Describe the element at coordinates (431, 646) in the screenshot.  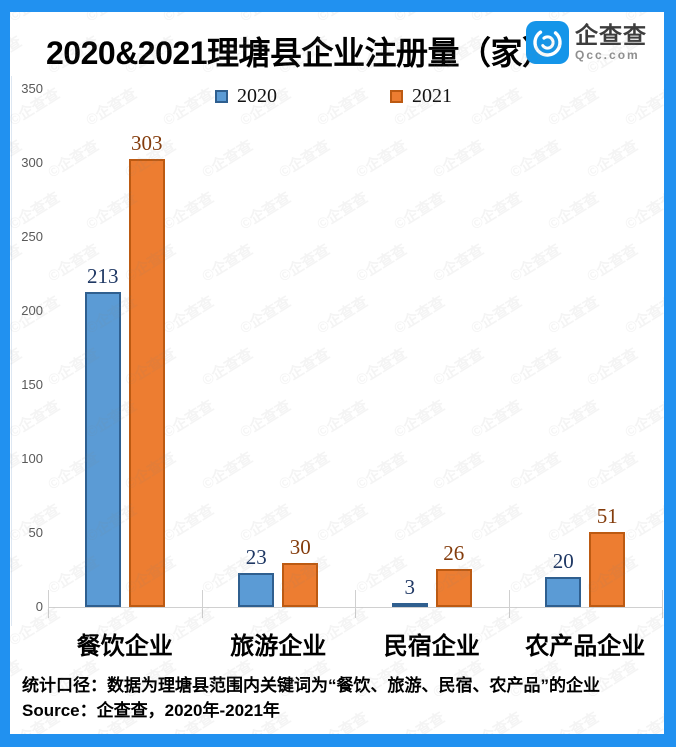
I see `category-label-民宿企业: 民宿企业` at that location.